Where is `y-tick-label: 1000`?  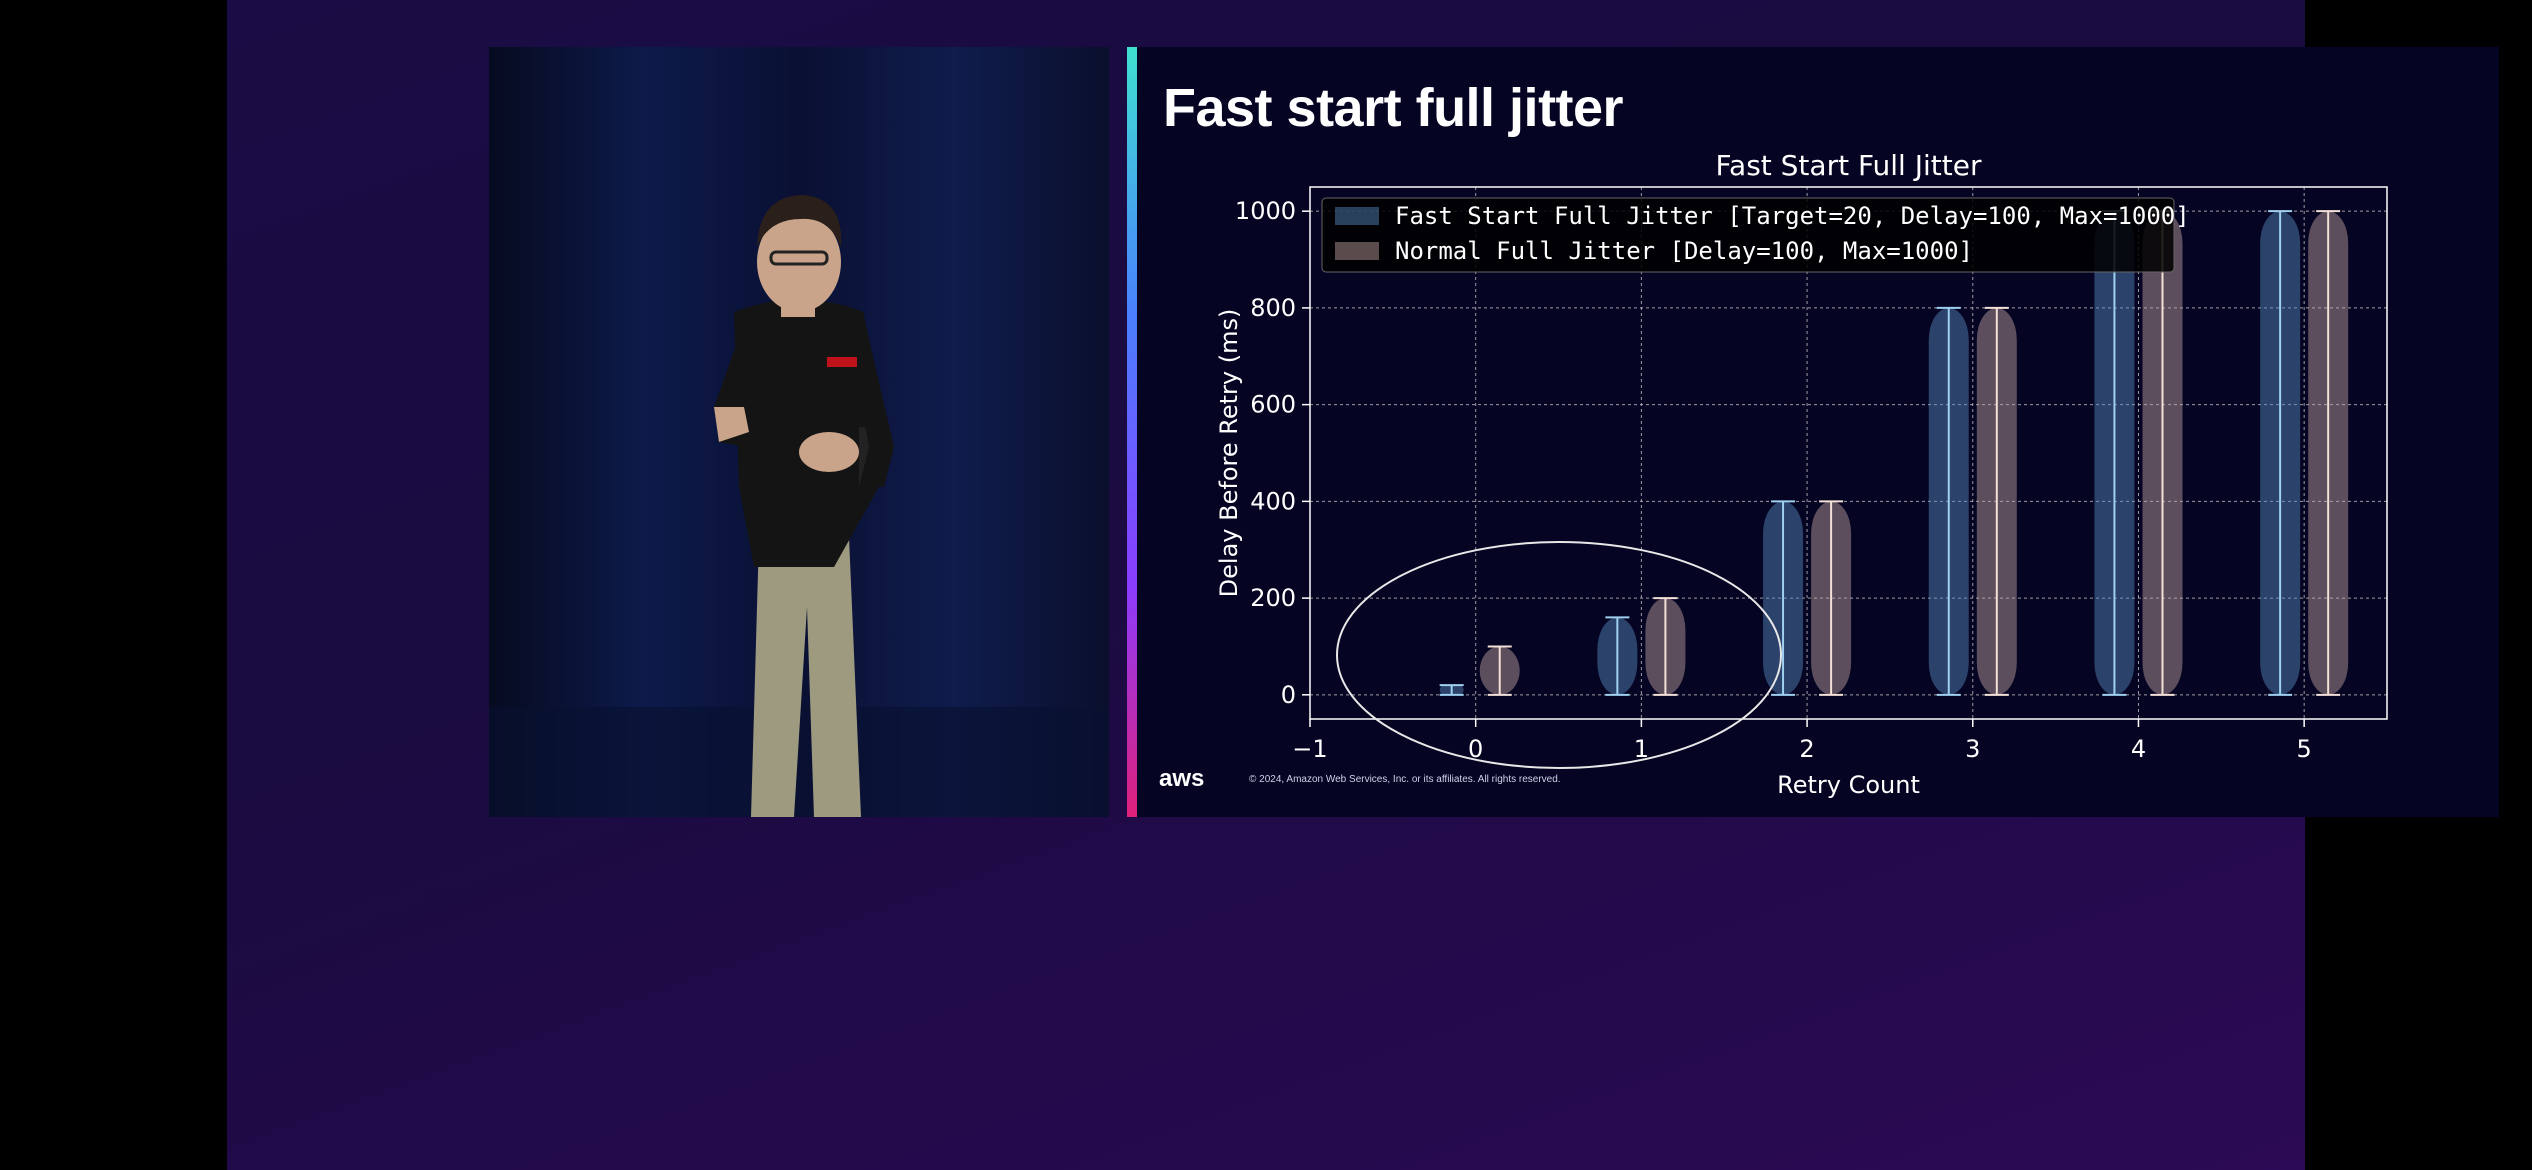 y-tick-label: 1000 is located at coordinates (1265, 211).